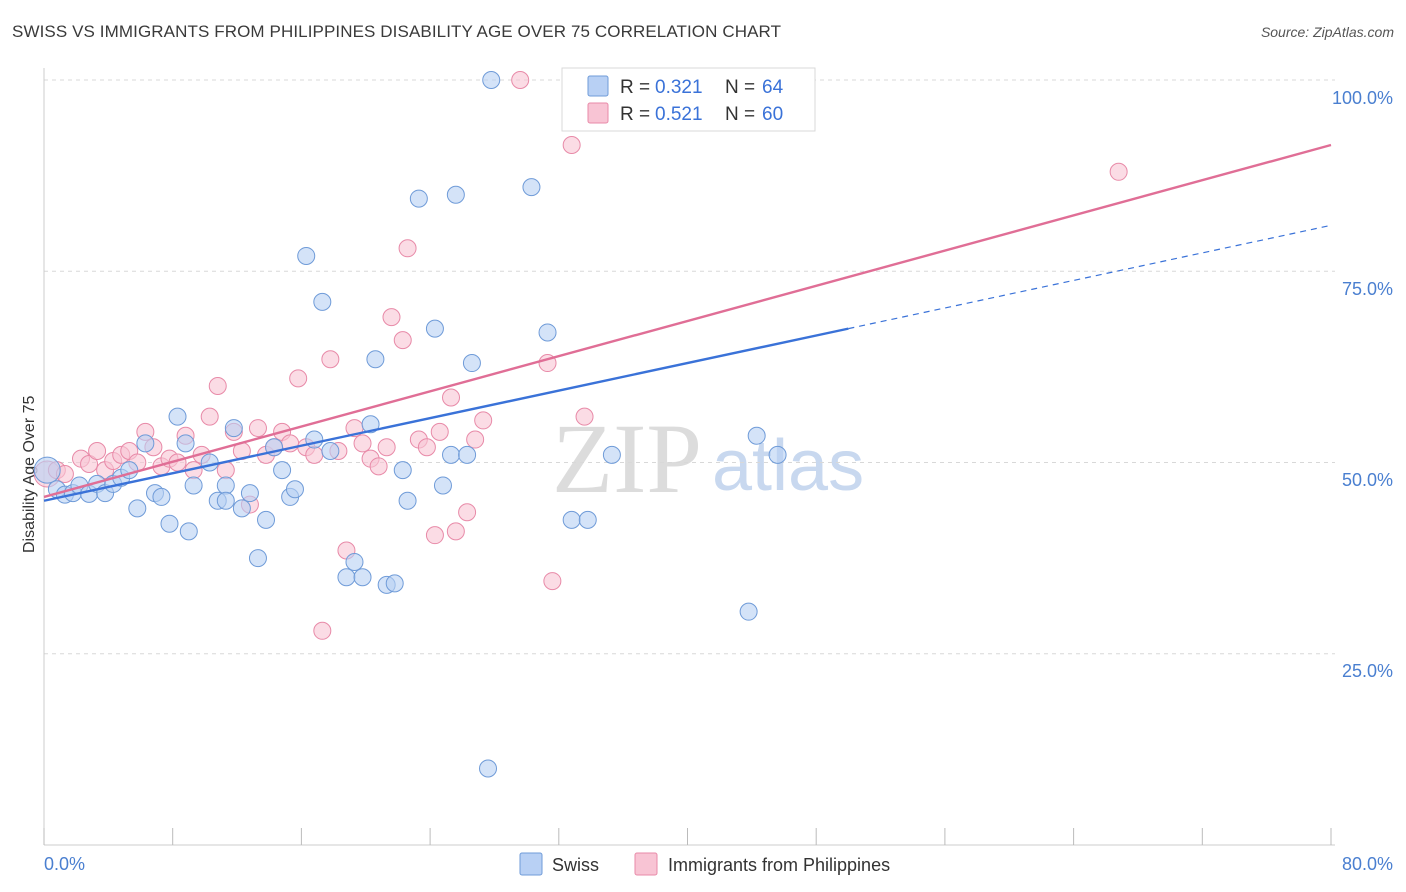  Describe the element at coordinates (773, 87) in the screenshot. I see `legend-n-value-swiss: 64` at that location.